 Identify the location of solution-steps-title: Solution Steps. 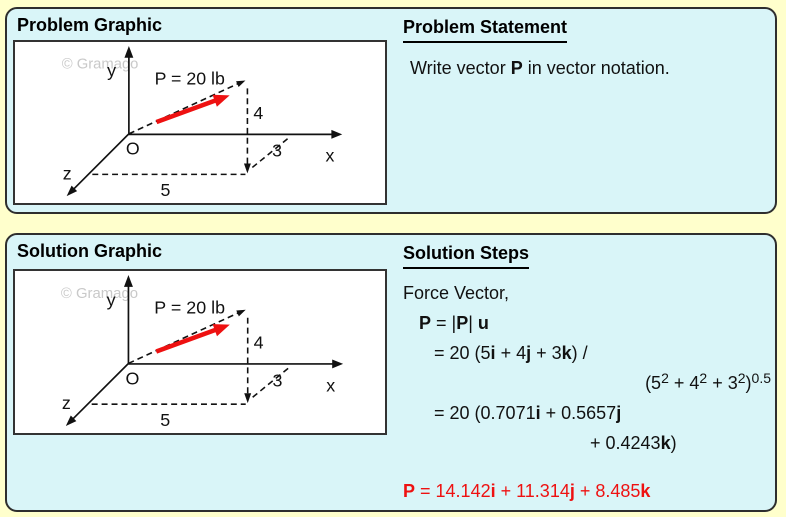
(466, 256).